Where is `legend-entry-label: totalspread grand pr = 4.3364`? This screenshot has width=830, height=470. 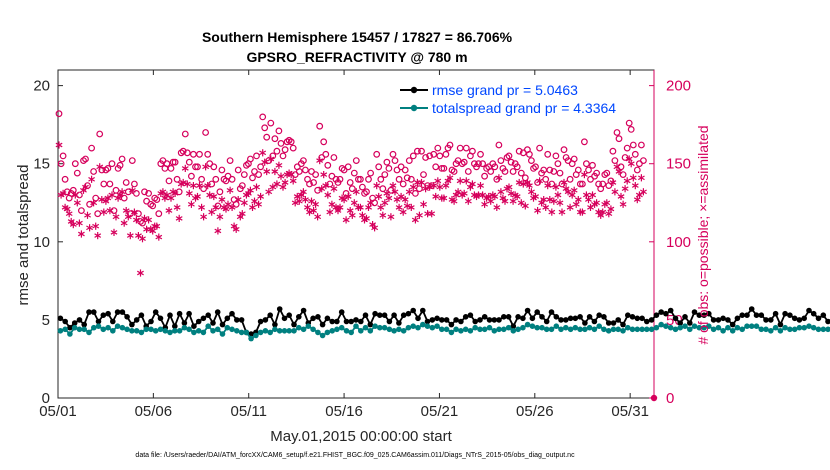 legend-entry-label: totalspread grand pr = 4.3364 is located at coordinates (524, 108).